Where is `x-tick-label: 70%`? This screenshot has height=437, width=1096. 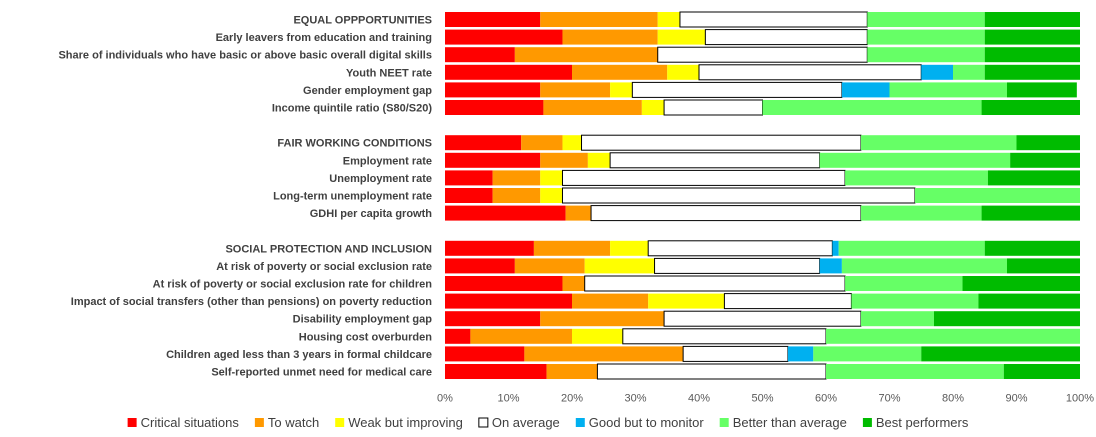 x-tick-label: 70% is located at coordinates (889, 399).